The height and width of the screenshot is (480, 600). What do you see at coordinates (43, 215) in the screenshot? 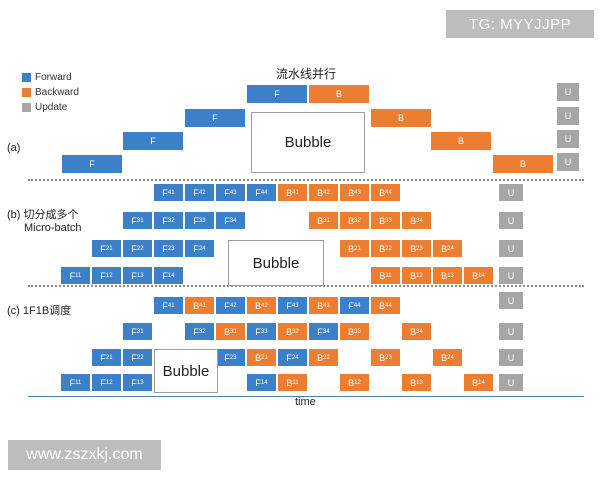
I see `section-b-label-line1: (b) 切分成多个` at bounding box center [43, 215].